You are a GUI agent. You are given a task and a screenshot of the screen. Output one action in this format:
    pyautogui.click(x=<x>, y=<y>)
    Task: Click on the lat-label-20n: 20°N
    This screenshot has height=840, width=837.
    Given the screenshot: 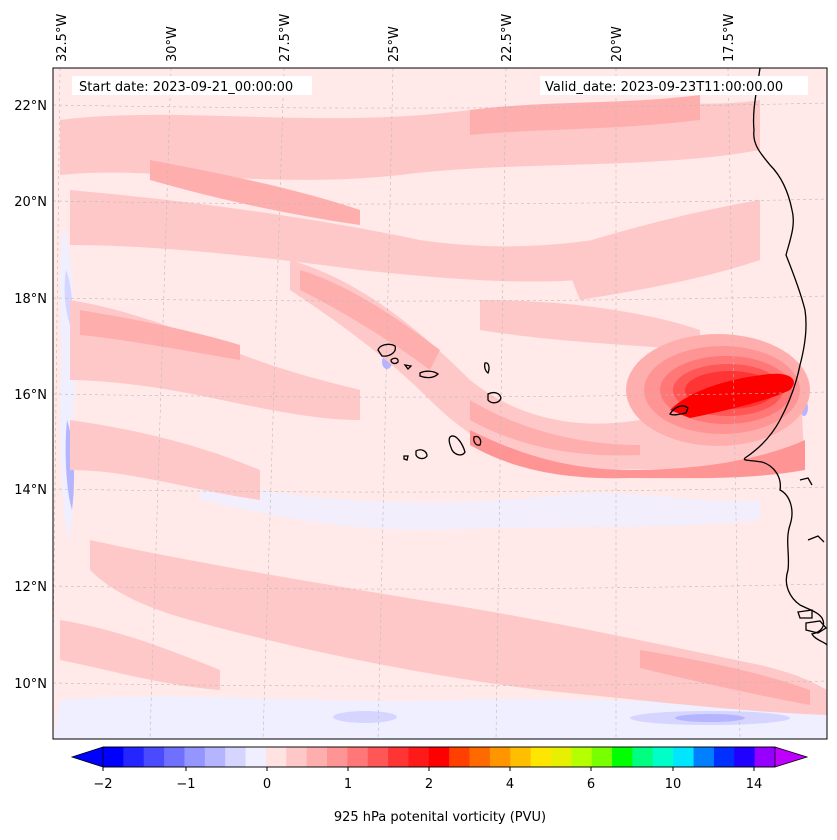 What is the action you would take?
    pyautogui.click(x=30, y=202)
    